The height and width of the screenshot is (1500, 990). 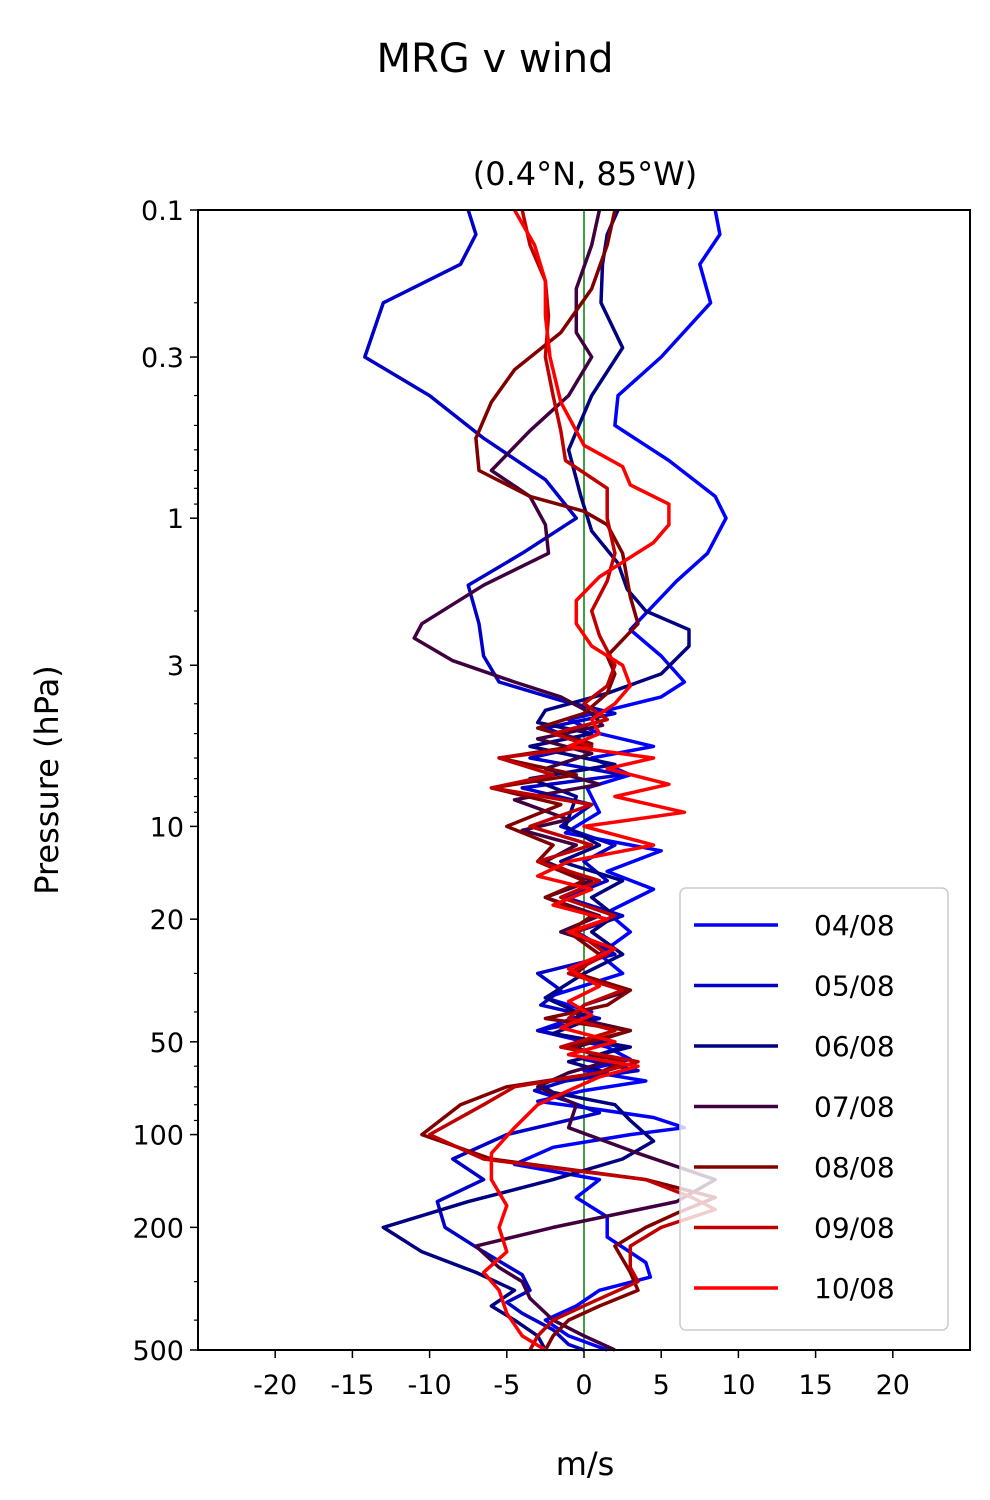 I want to click on x-tick-label: 0, so click(x=583, y=1385).